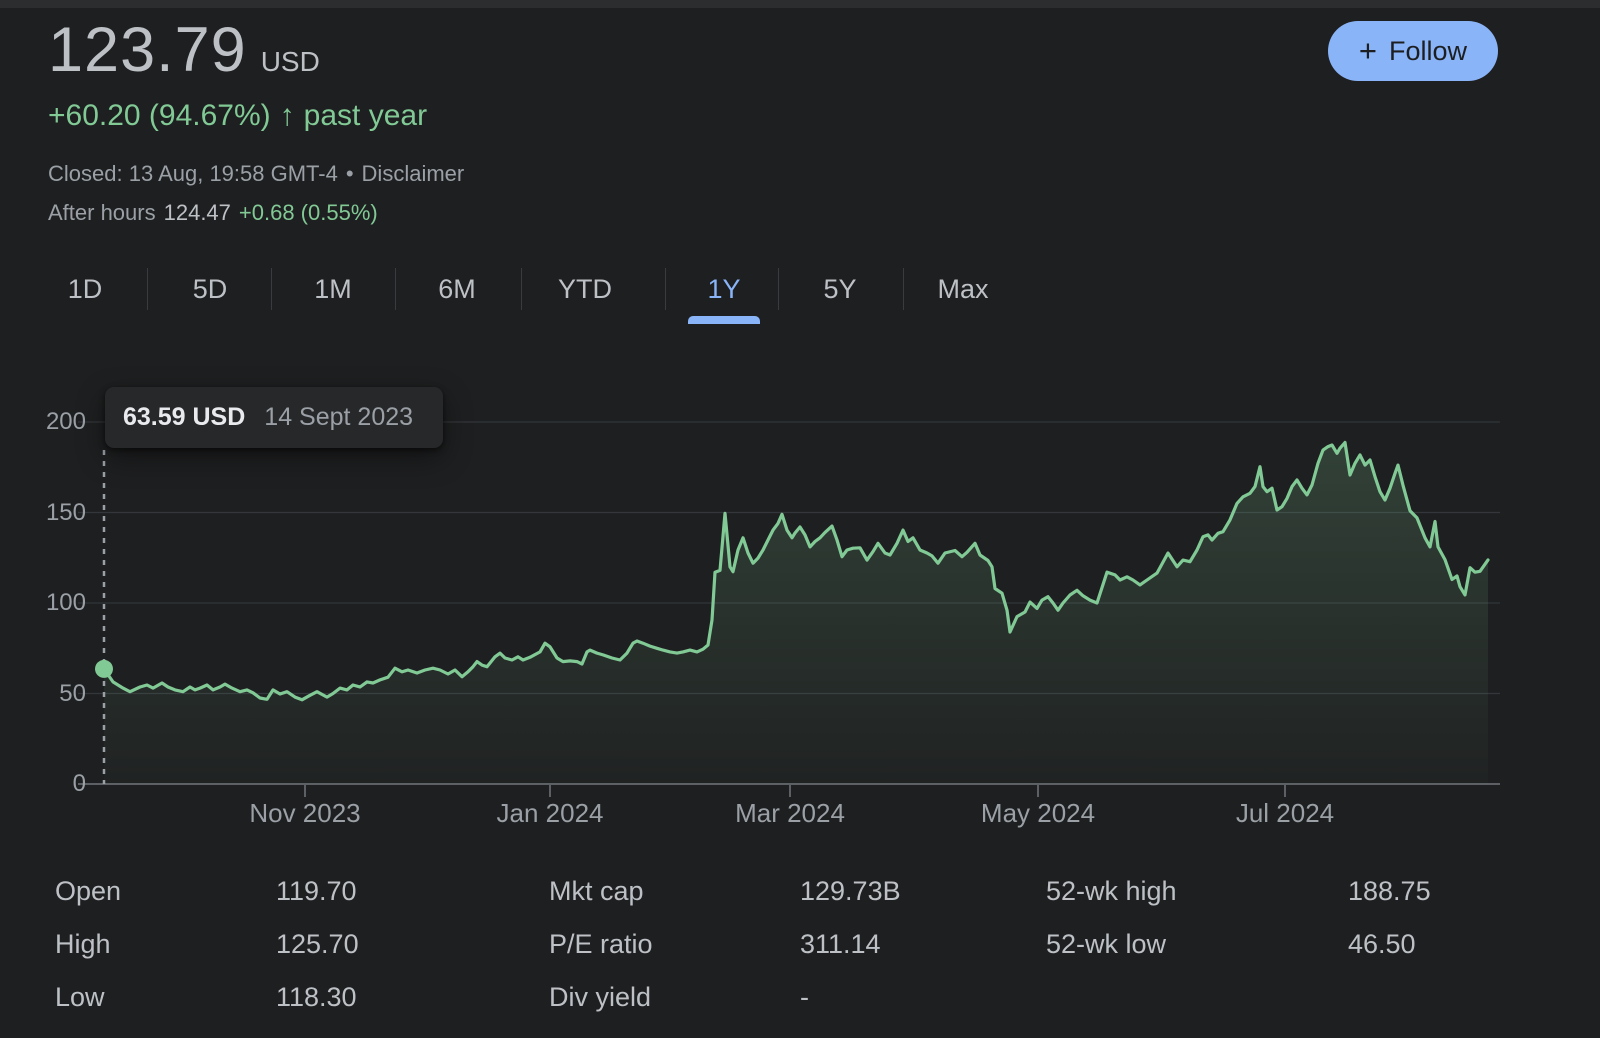 The height and width of the screenshot is (1038, 1600). What do you see at coordinates (339, 417) in the screenshot?
I see `tooltip-date: 14 Sept 2023` at bounding box center [339, 417].